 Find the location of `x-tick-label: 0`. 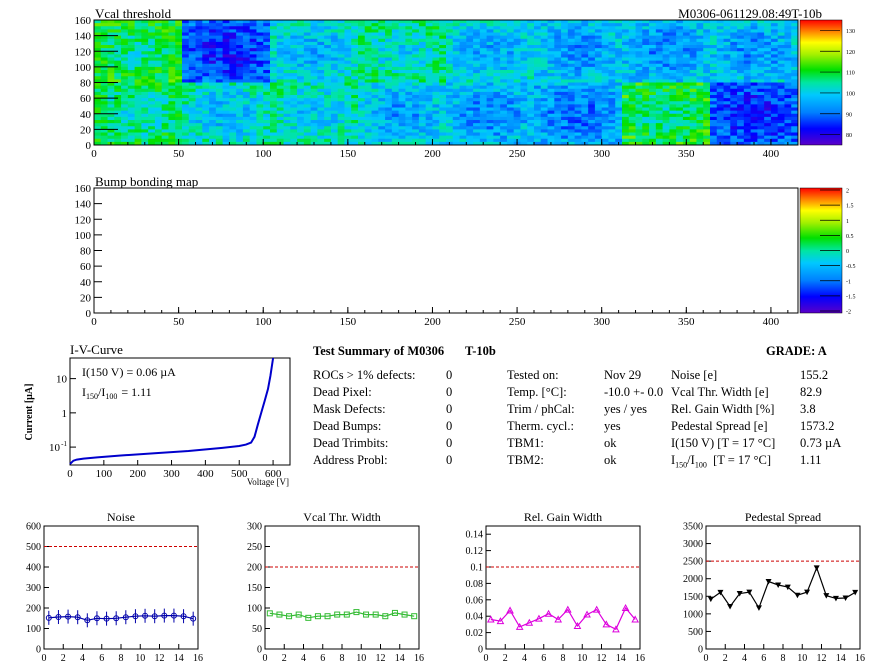

x-tick-label: 0 is located at coordinates (94, 154).